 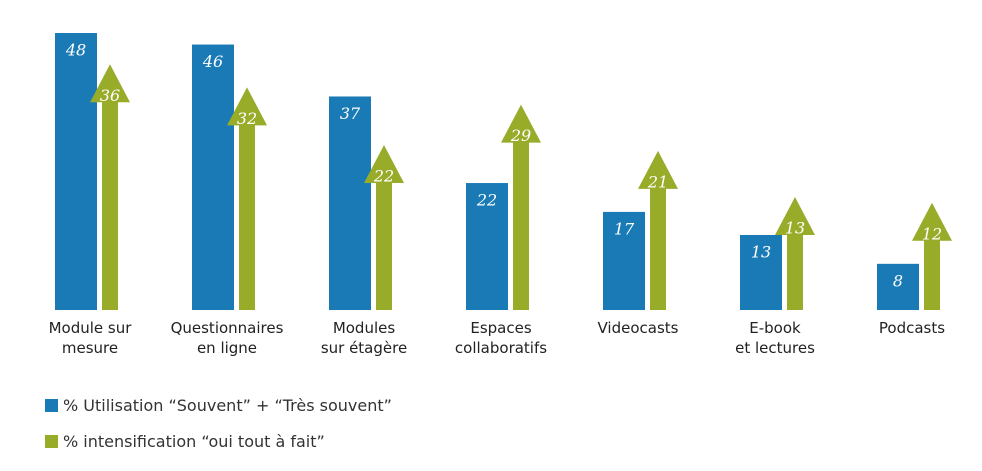 I want to click on value-label: 48, so click(x=75, y=50).